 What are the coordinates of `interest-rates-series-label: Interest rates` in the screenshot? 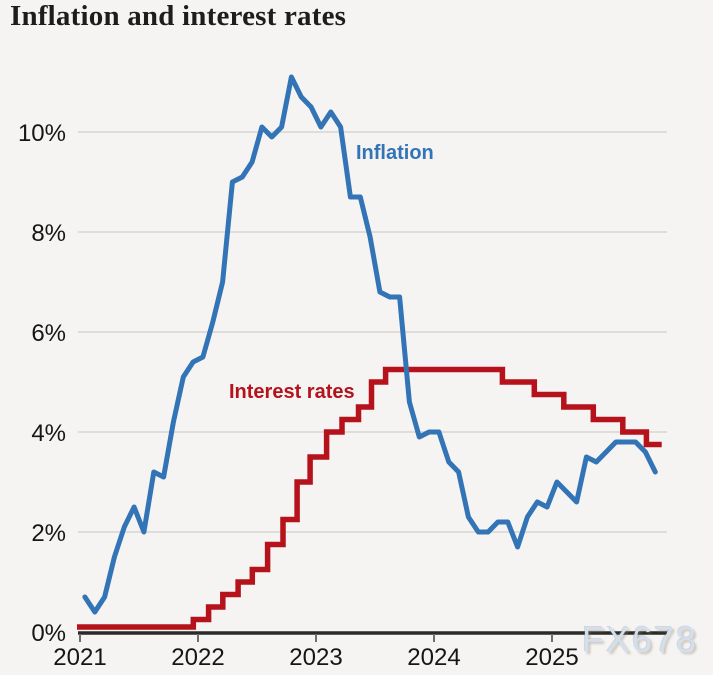 It's located at (292, 392).